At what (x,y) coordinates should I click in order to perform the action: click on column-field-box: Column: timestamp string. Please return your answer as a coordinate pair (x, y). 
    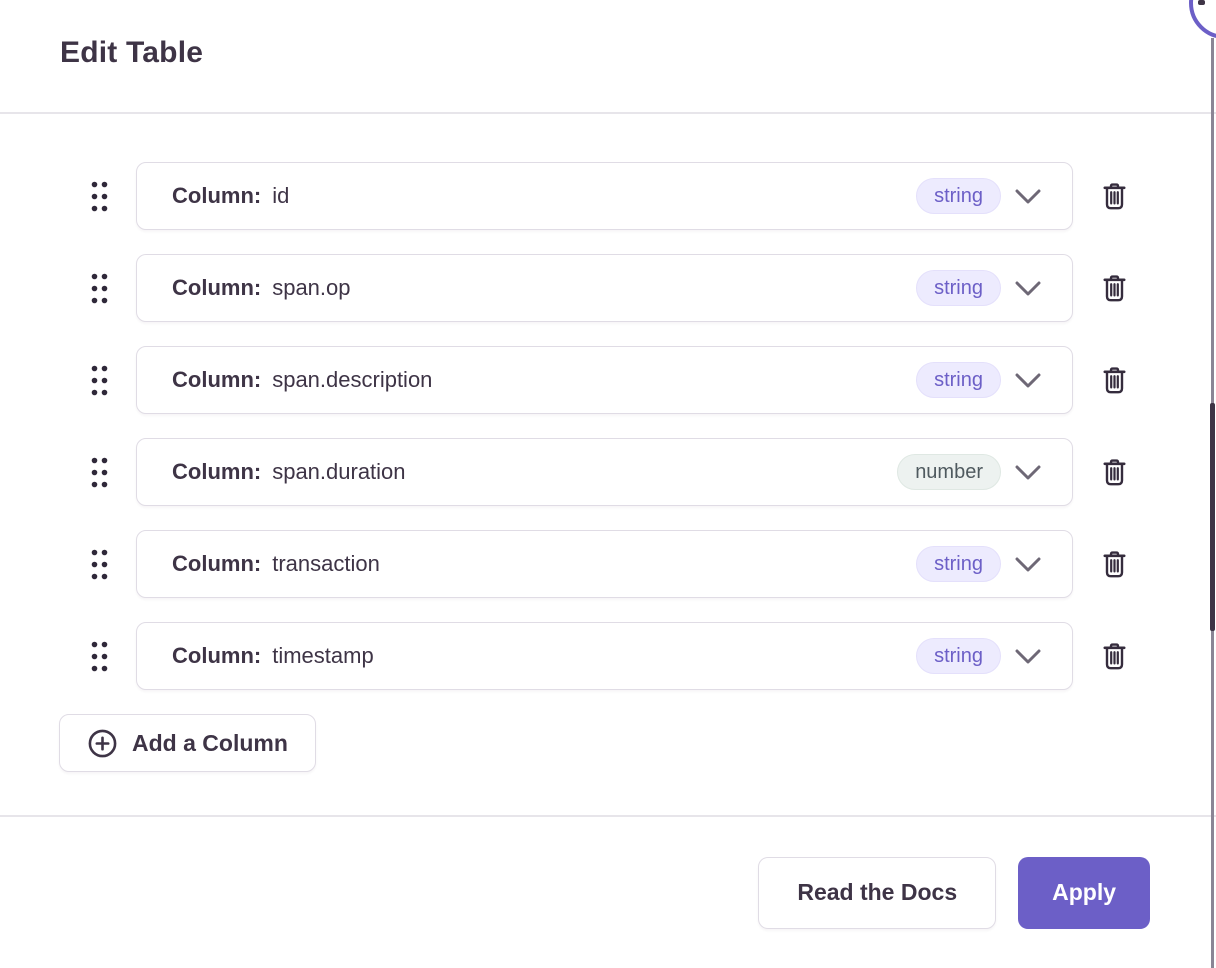
    Looking at the image, I should click on (604, 656).